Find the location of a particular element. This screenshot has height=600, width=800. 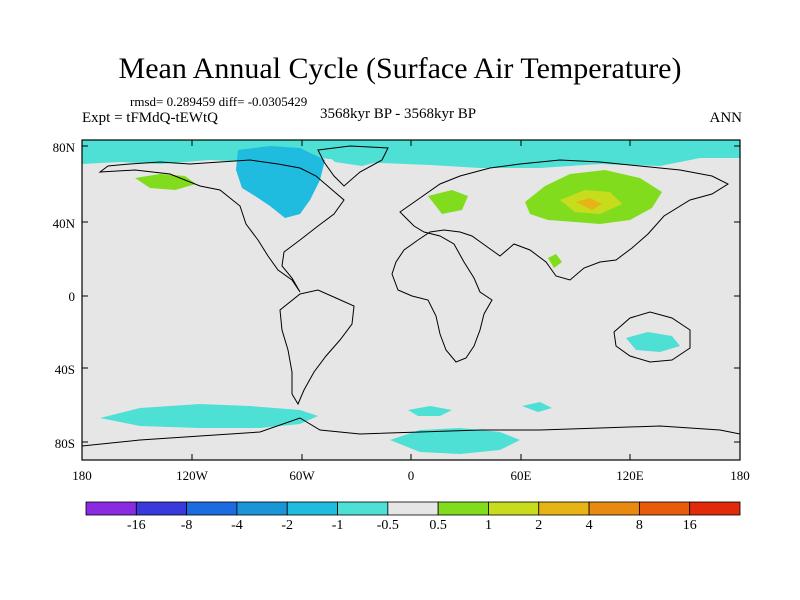

lat-label-40s: 40S is located at coordinates (64, 369).